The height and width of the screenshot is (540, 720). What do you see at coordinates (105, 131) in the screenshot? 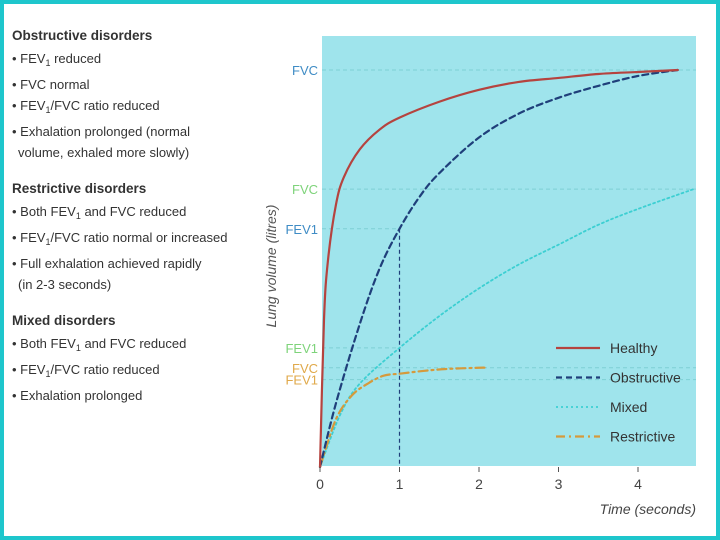
I see `item-text: Exhalation prolonged (normal` at bounding box center [105, 131].